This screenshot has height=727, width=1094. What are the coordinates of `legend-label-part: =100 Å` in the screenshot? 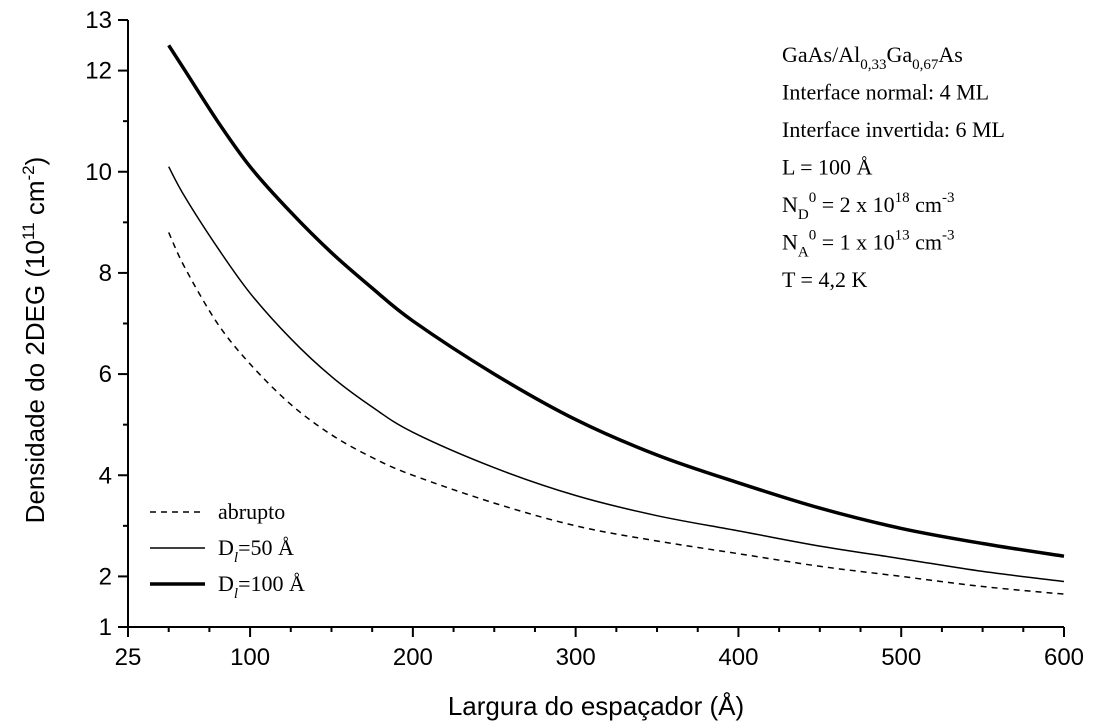 It's located at (271, 583).